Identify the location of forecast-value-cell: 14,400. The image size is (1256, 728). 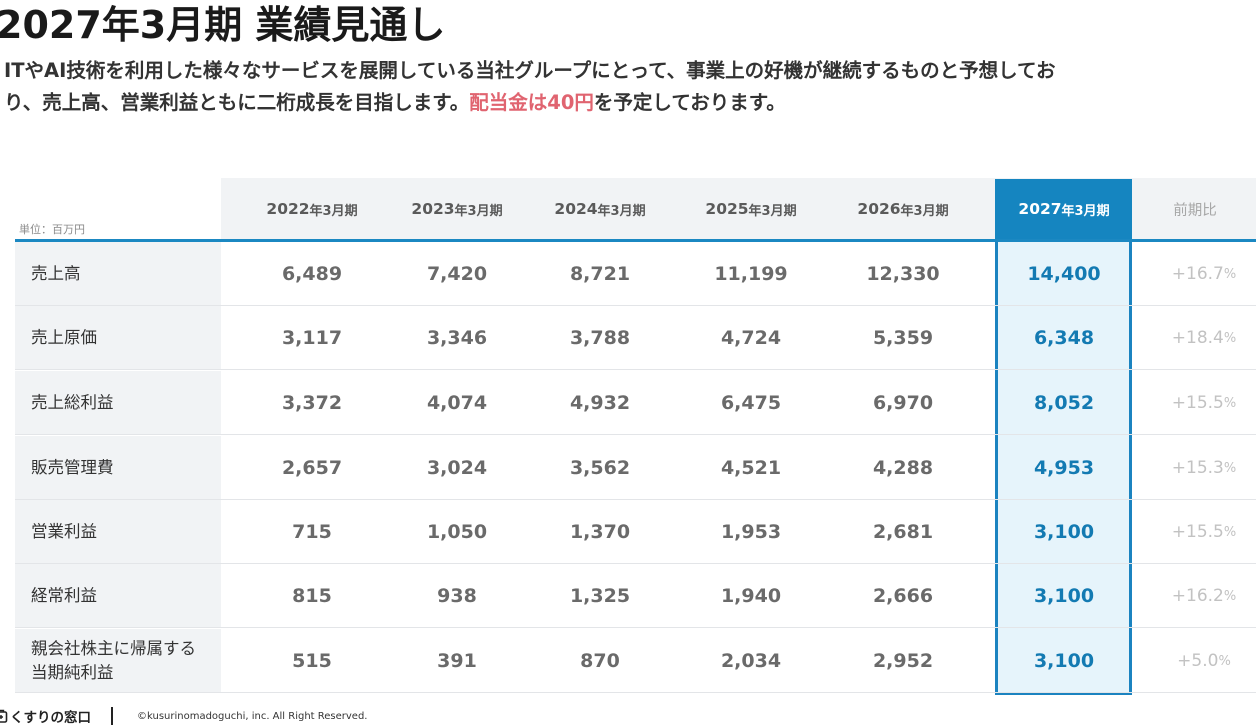
(1064, 274).